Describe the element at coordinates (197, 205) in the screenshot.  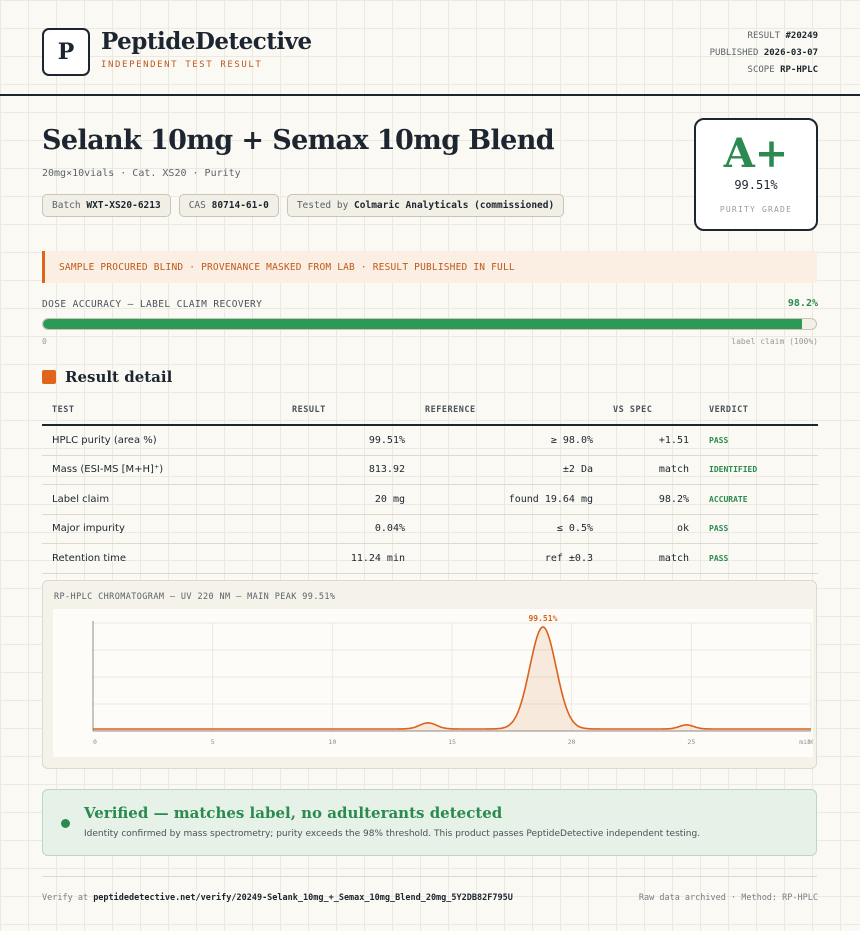
I see `cas-label: CAS` at that location.